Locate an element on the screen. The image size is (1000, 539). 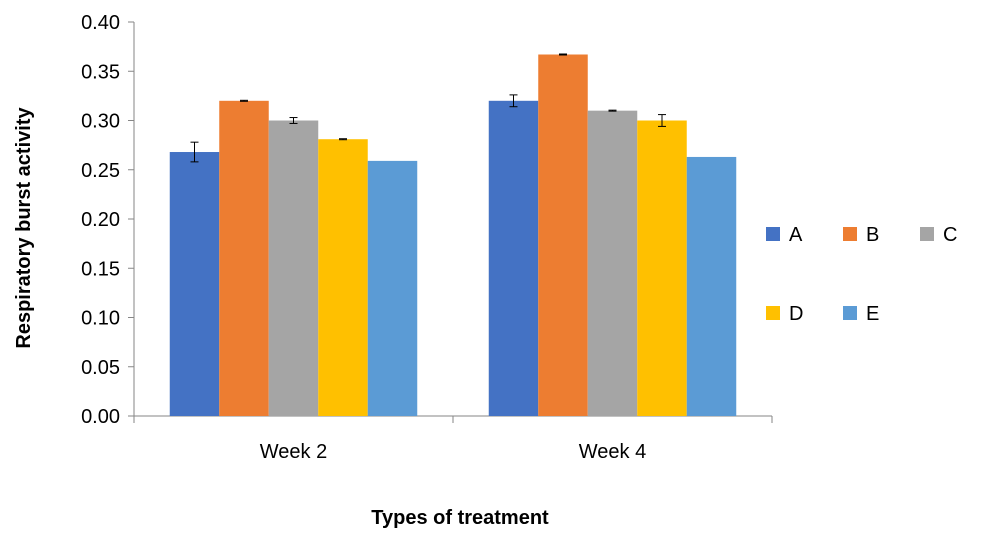
y-axis: 0.00 0.05 0.10 0.15 0.20 0.25 0.30 0.35 0.40 is located at coordinates (108, 220).